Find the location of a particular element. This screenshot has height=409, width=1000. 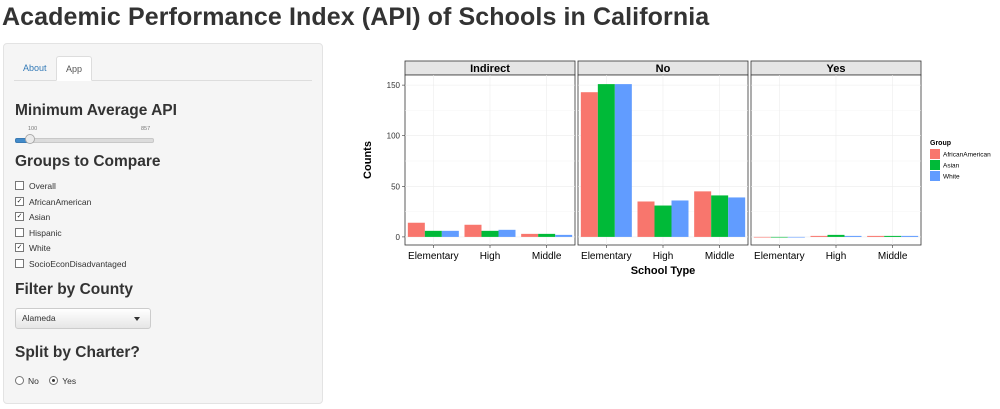

radio-no is located at coordinates (19, 381).